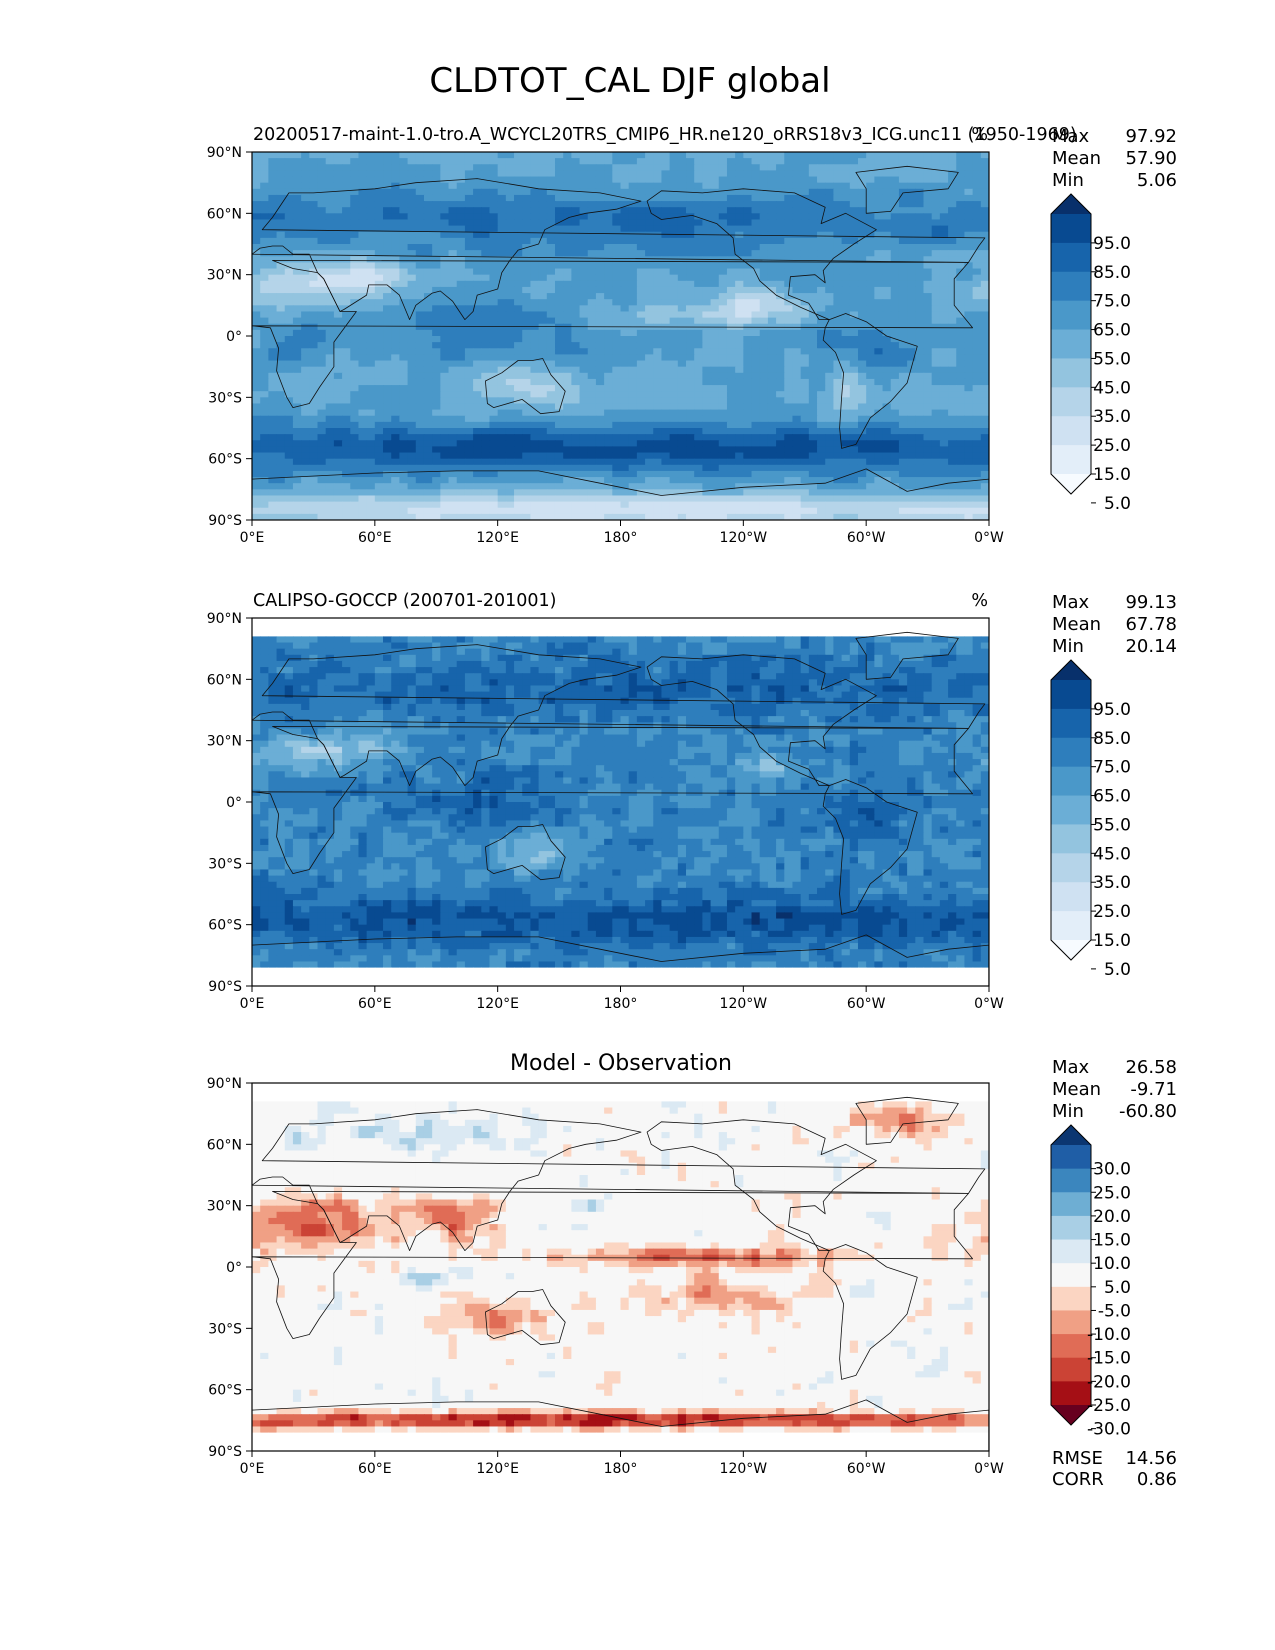 This screenshot has width=1275, height=1650. I want to click on lon-tick-label: 120°W, so click(744, 1004).